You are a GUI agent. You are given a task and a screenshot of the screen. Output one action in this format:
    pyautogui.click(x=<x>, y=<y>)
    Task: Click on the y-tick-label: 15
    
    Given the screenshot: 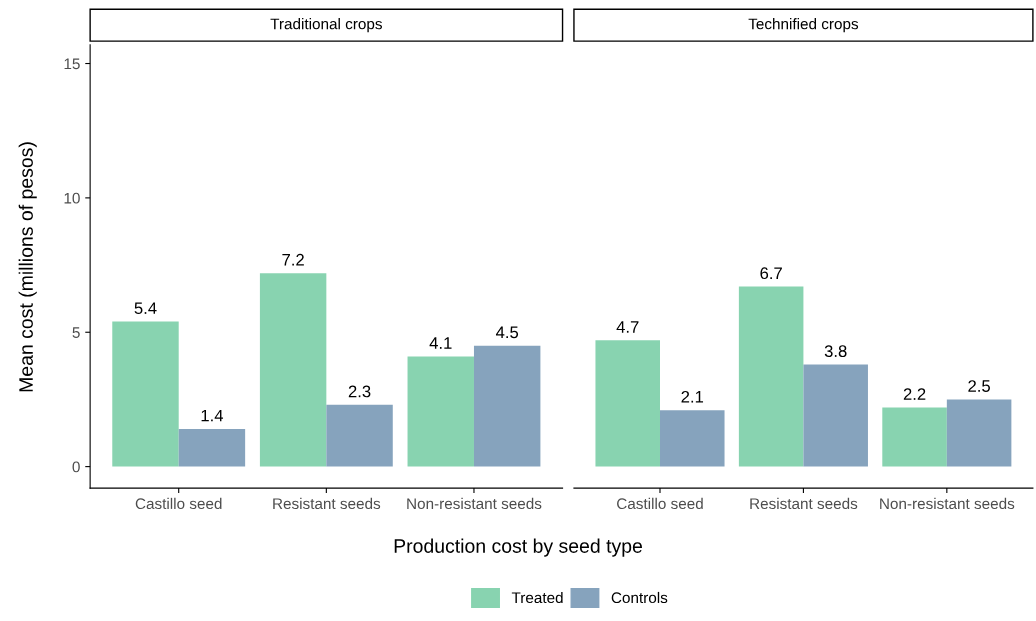 What is the action you would take?
    pyautogui.click(x=72, y=64)
    